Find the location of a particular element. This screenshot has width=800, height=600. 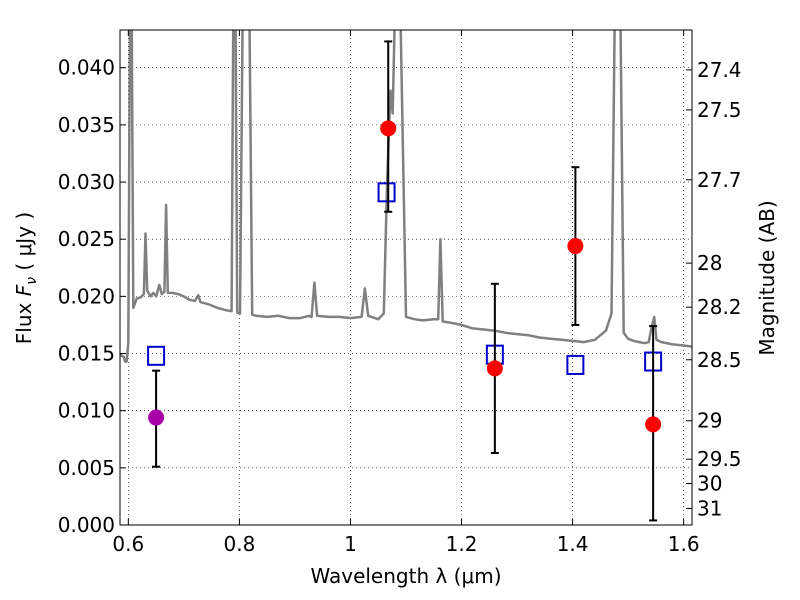

y2-axis-label: Magnitude (AB) is located at coordinates (767, 277).